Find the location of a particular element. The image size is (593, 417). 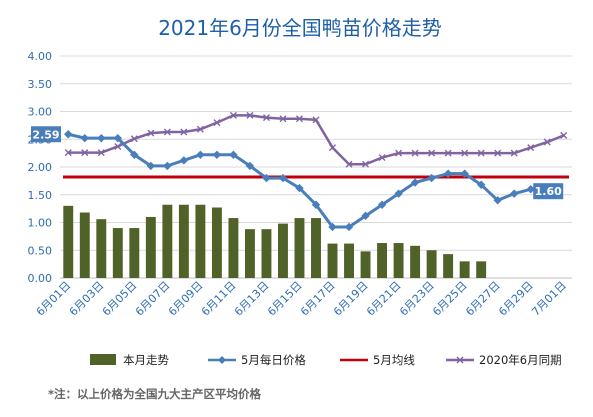

x-tick-label: 6月21日 is located at coordinates (384, 299).